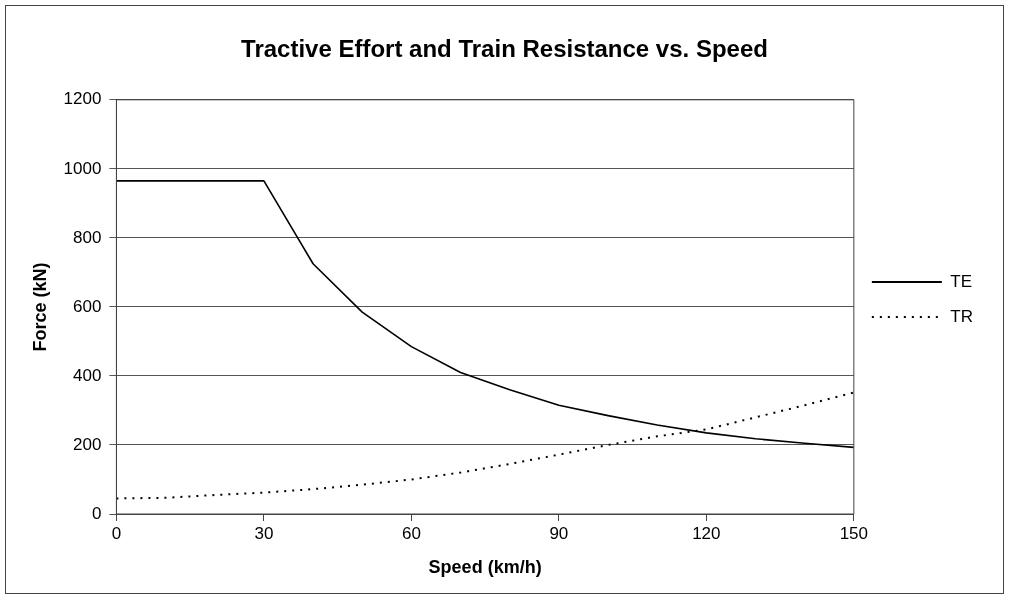  Describe the element at coordinates (706, 533) in the screenshot. I see `x-tick-label: 120` at that location.